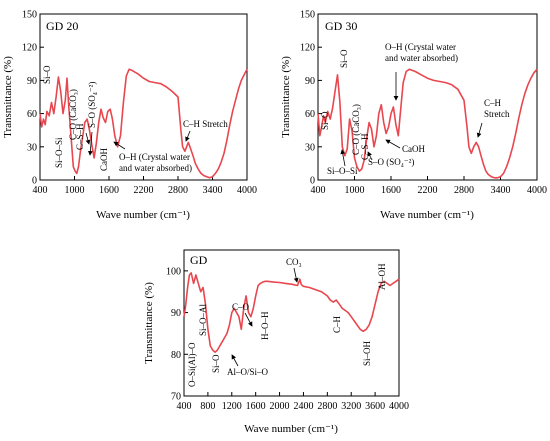 Image resolution: width=550 pixels, height=441 pixels. Describe the element at coordinates (199, 260) in the screenshot. I see `panel-label: GD` at that location.